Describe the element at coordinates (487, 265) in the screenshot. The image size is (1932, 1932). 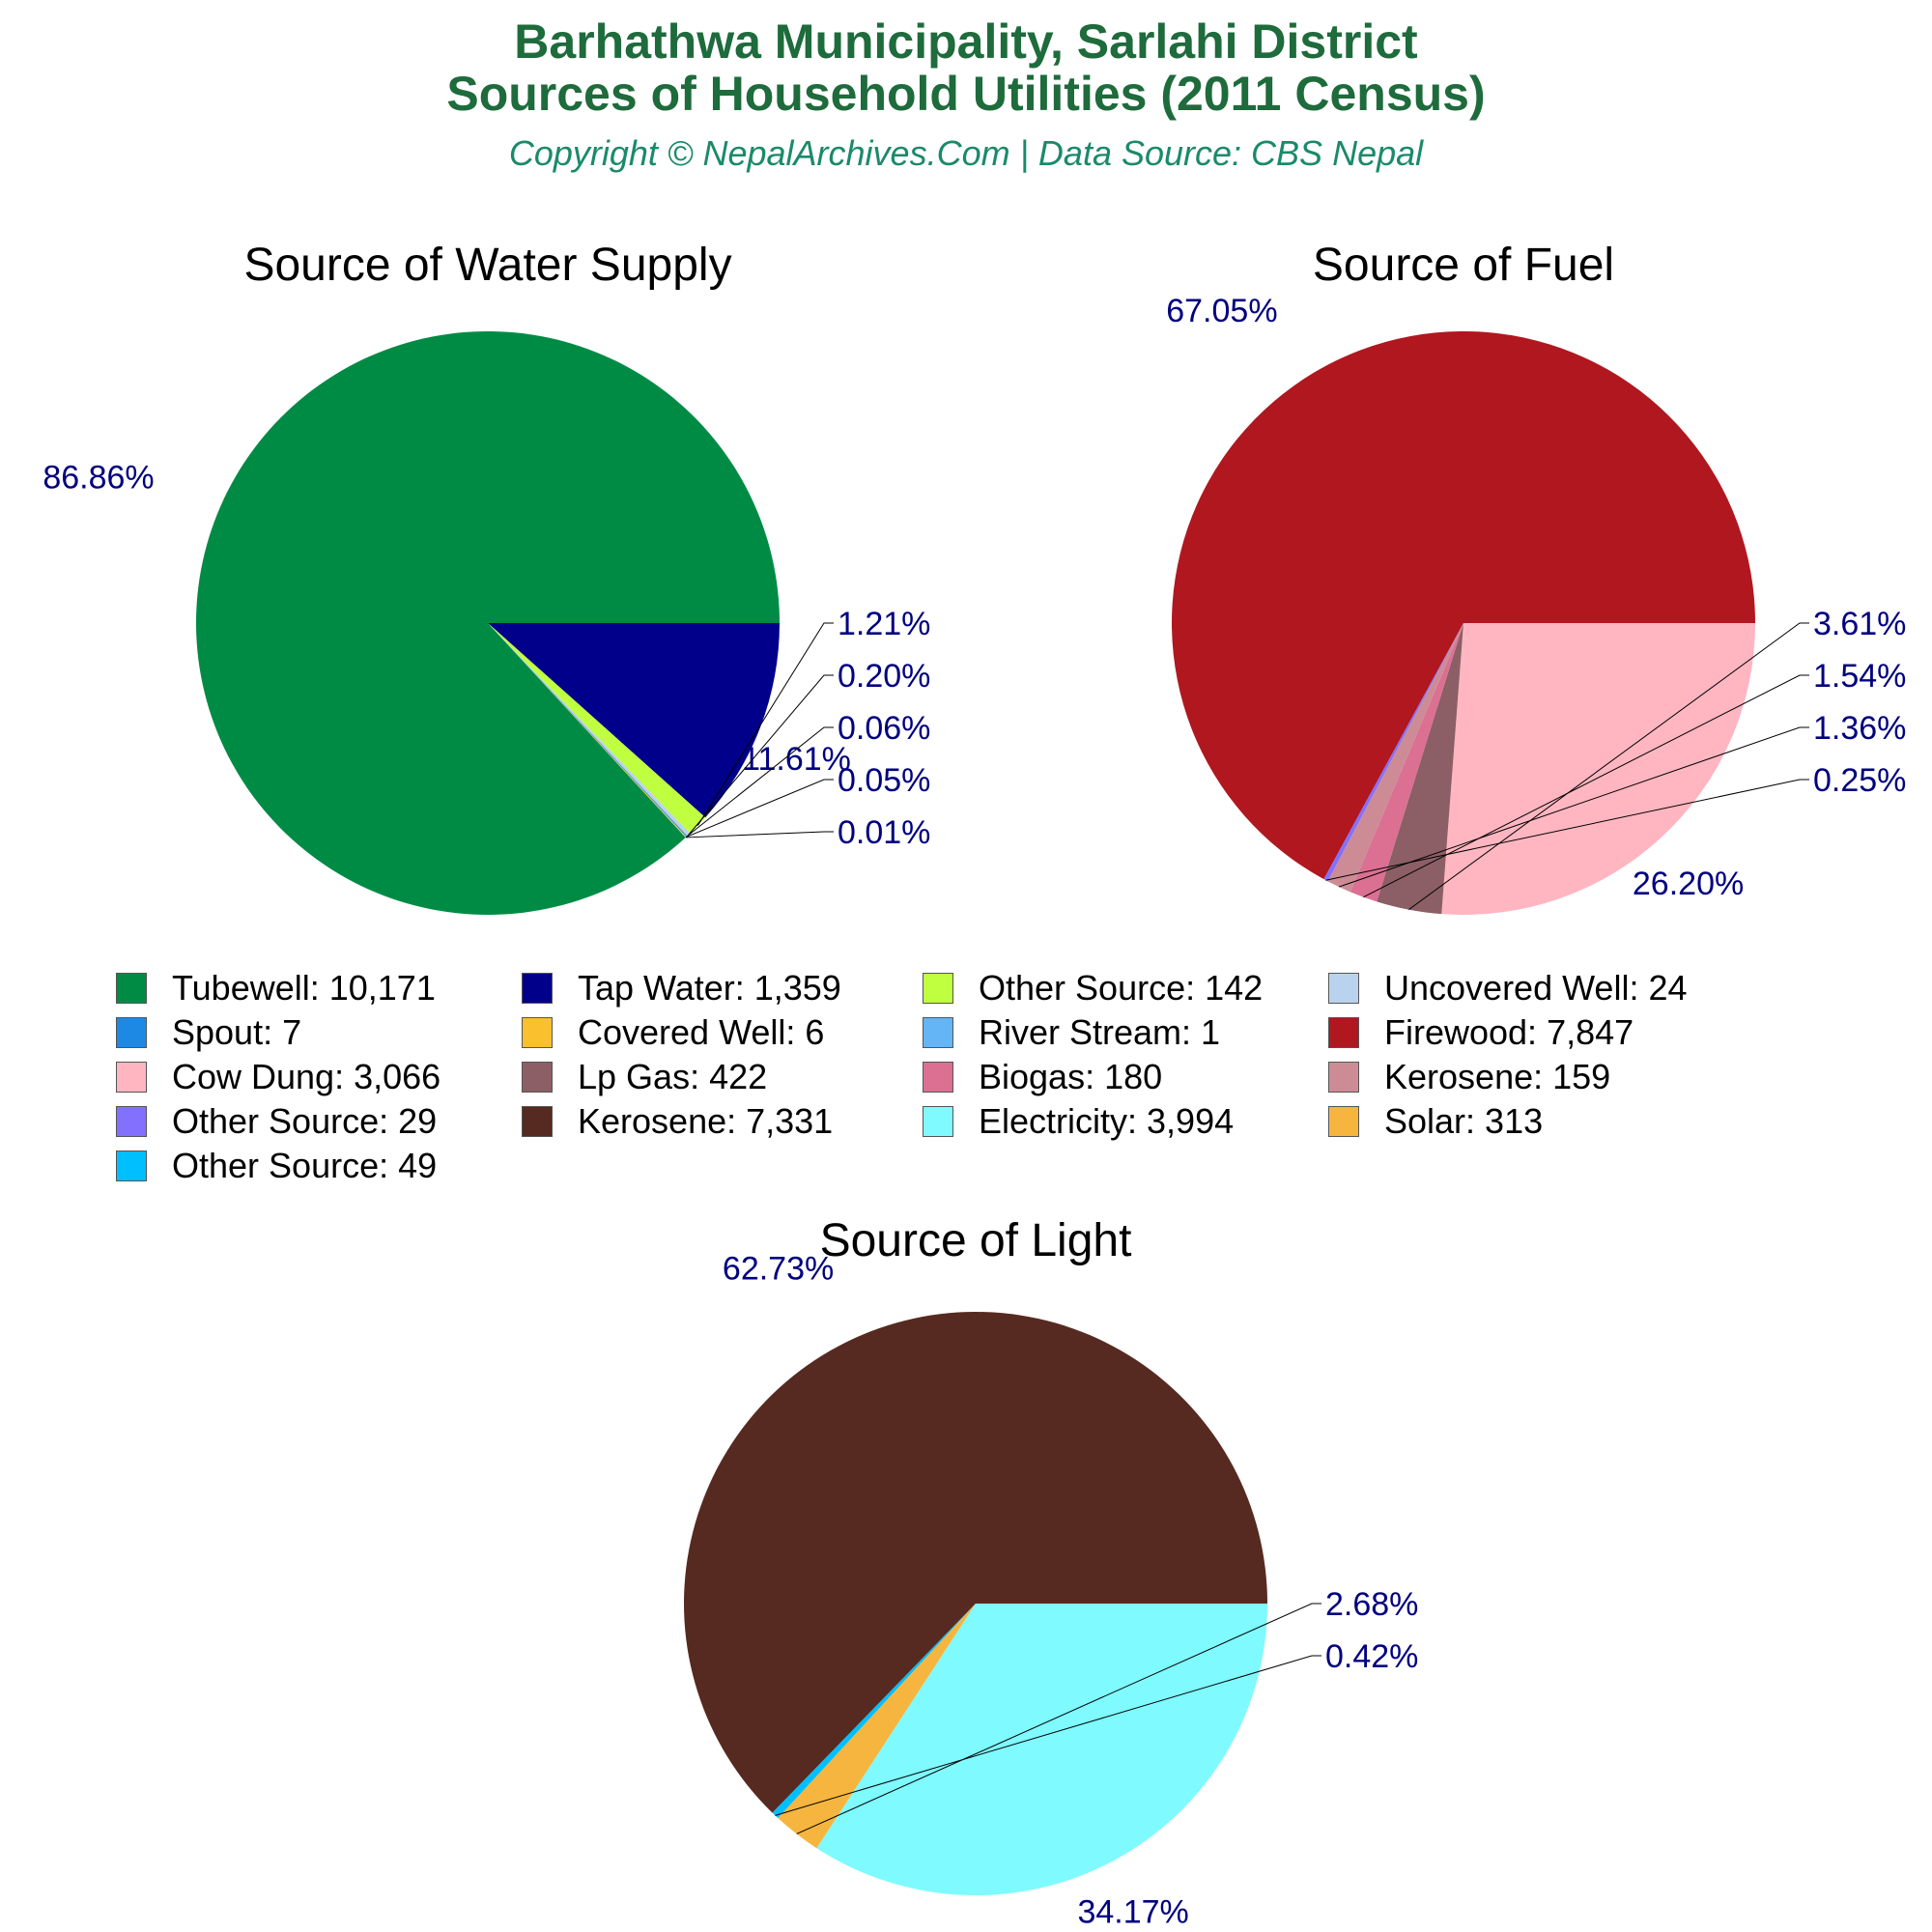
I see `pie-title-water: Source of Water Supply` at that location.